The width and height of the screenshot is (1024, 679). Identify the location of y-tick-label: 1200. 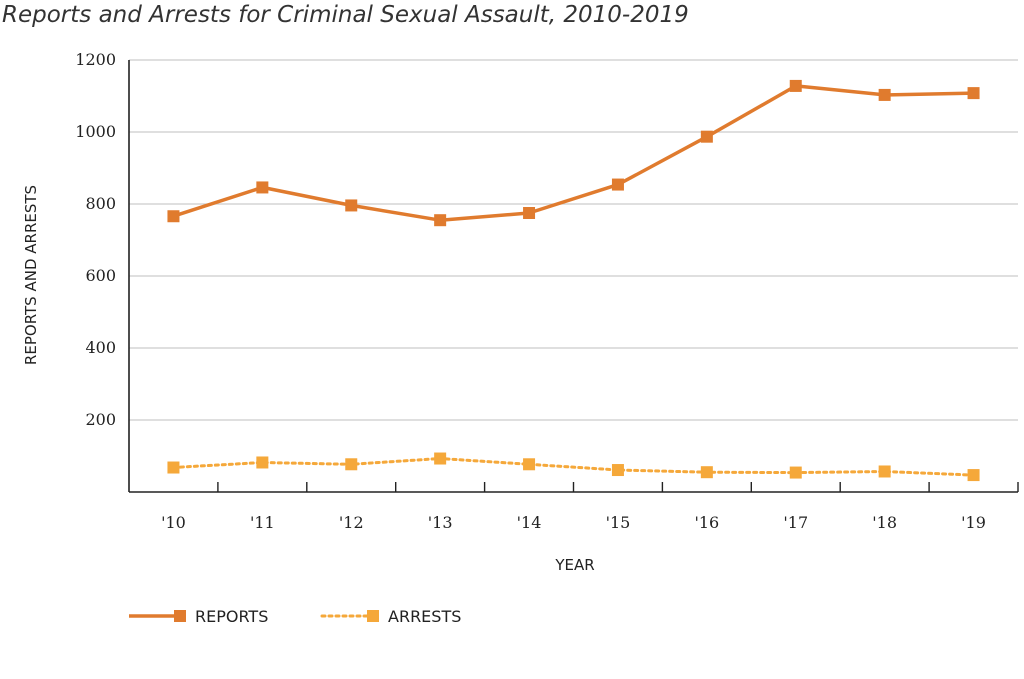
(95, 59).